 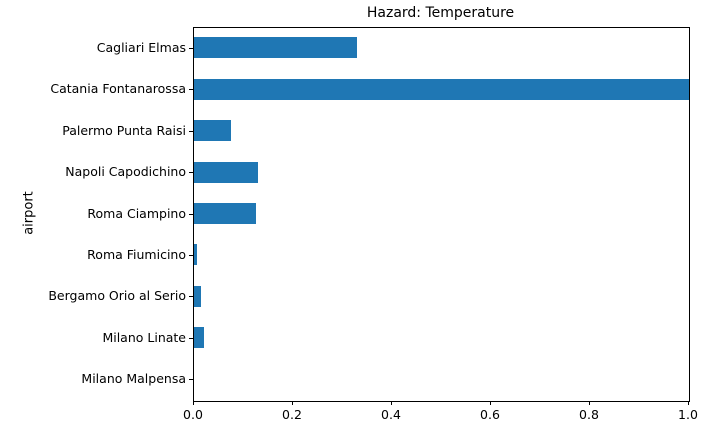 What do you see at coordinates (391, 414) in the screenshot?
I see `x-tick-label: 0.4` at bounding box center [391, 414].